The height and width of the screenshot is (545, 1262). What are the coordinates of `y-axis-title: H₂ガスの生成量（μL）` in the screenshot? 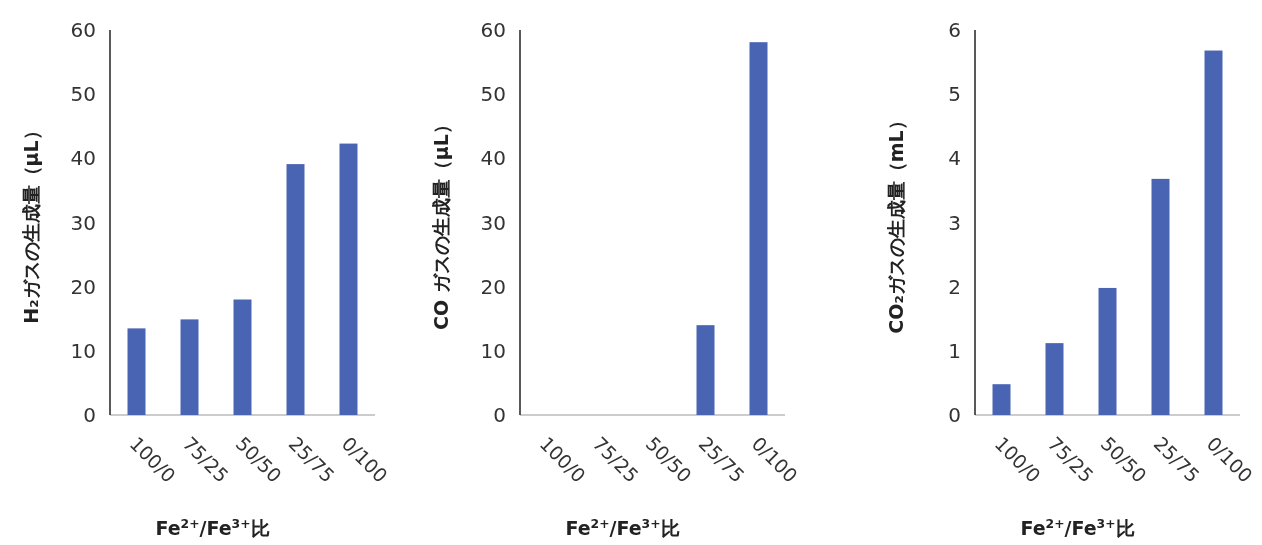 It's located at (31, 222).